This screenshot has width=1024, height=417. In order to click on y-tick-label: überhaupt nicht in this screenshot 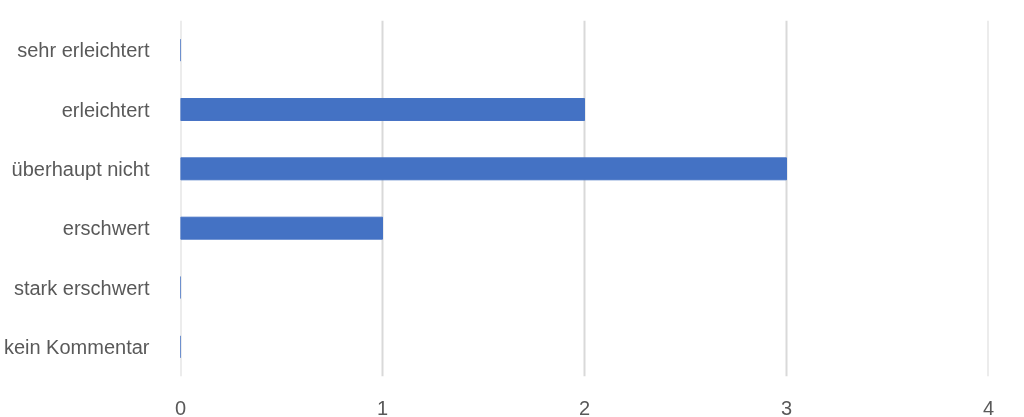, I will do `click(80, 168)`.